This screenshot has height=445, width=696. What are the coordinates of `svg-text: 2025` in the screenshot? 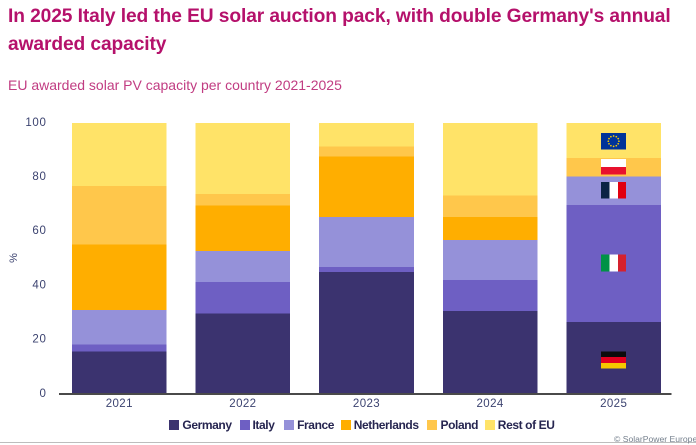 It's located at (613, 404).